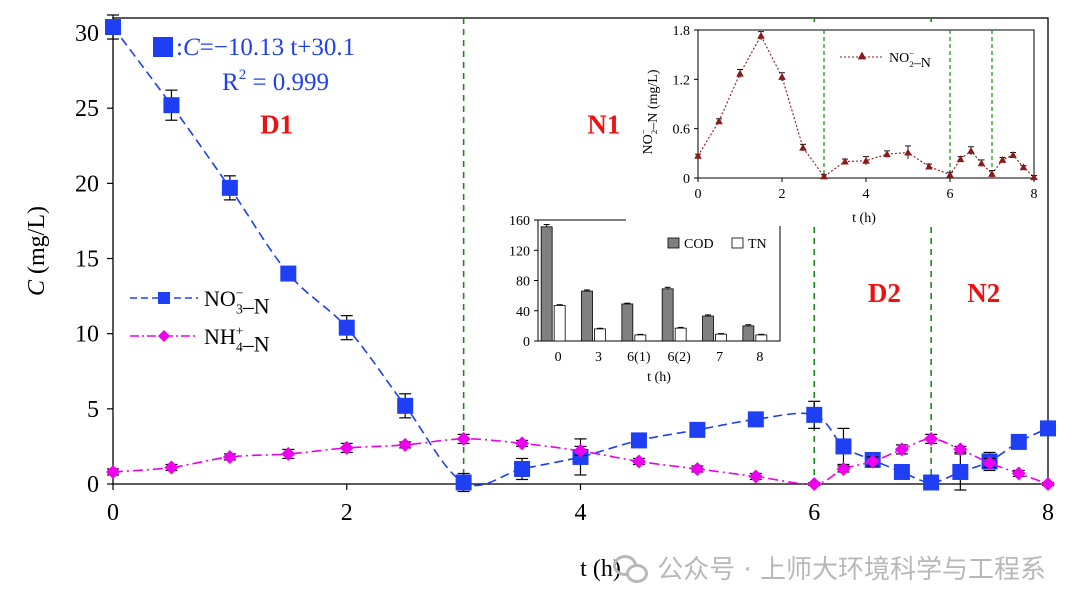  Describe the element at coordinates (631, 568) in the screenshot. I see `wechat-icon` at that location.